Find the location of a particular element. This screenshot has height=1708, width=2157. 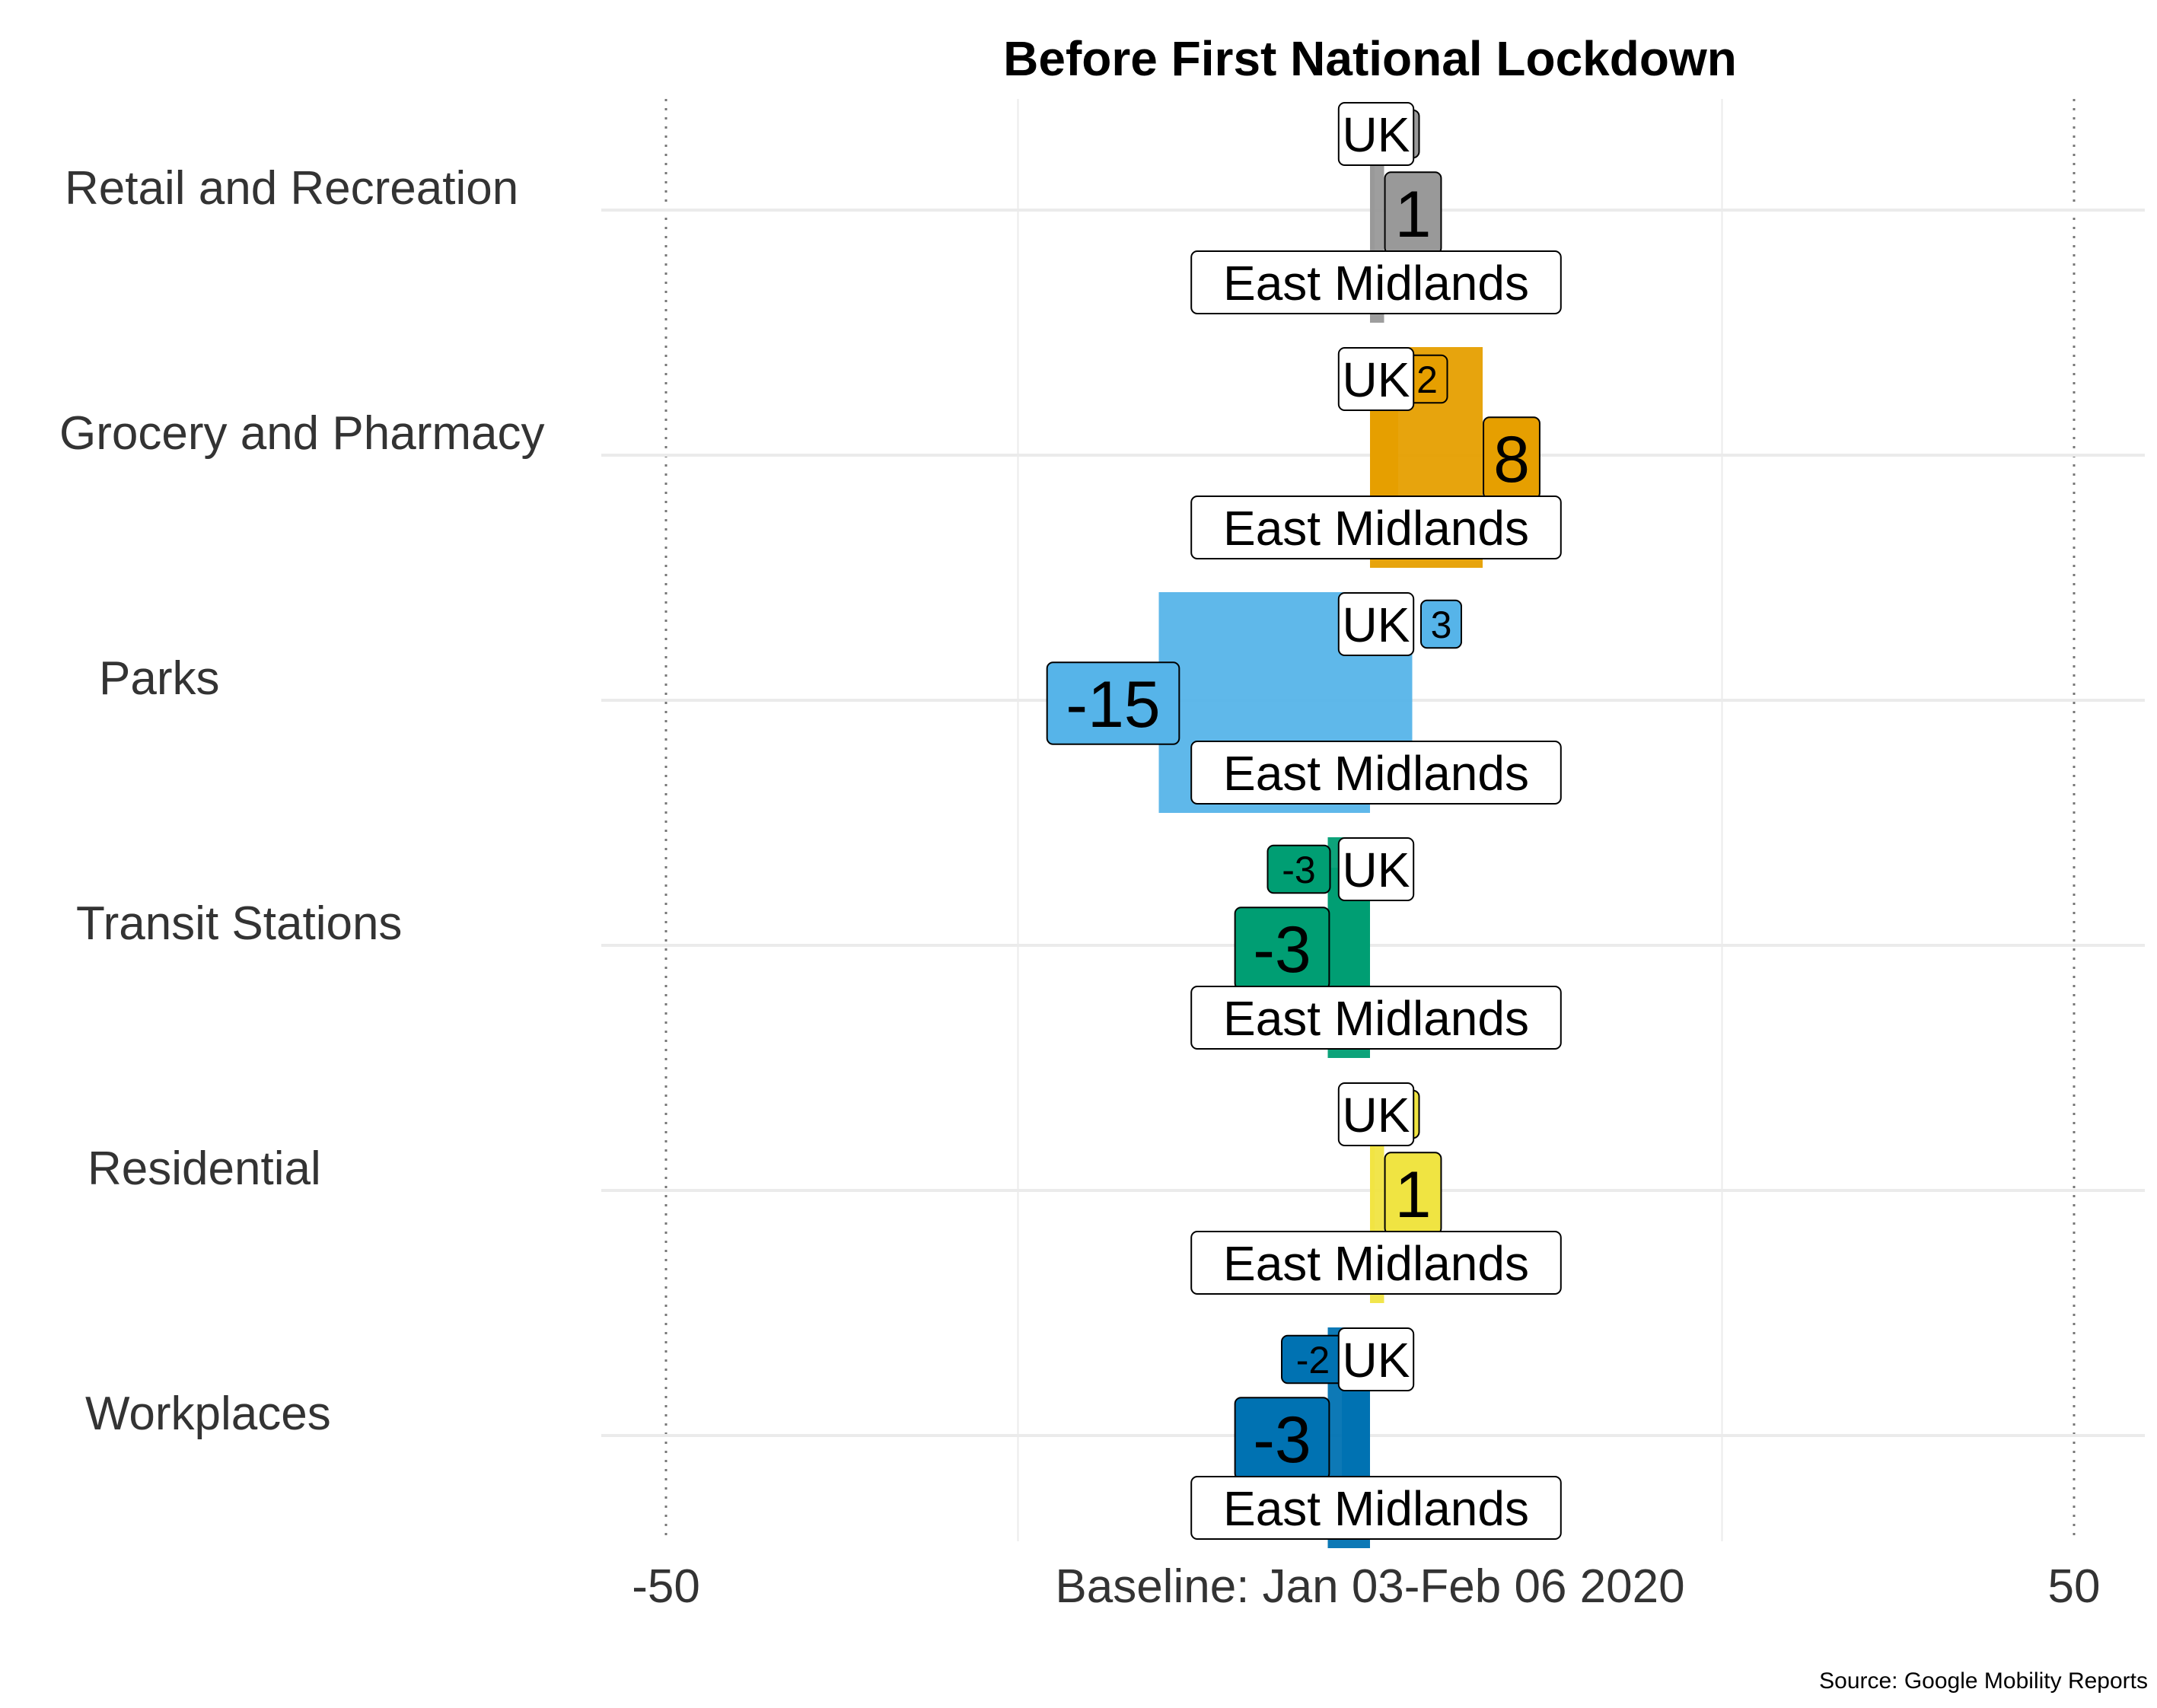

uk-value-label: -3 is located at coordinates (1298, 869).